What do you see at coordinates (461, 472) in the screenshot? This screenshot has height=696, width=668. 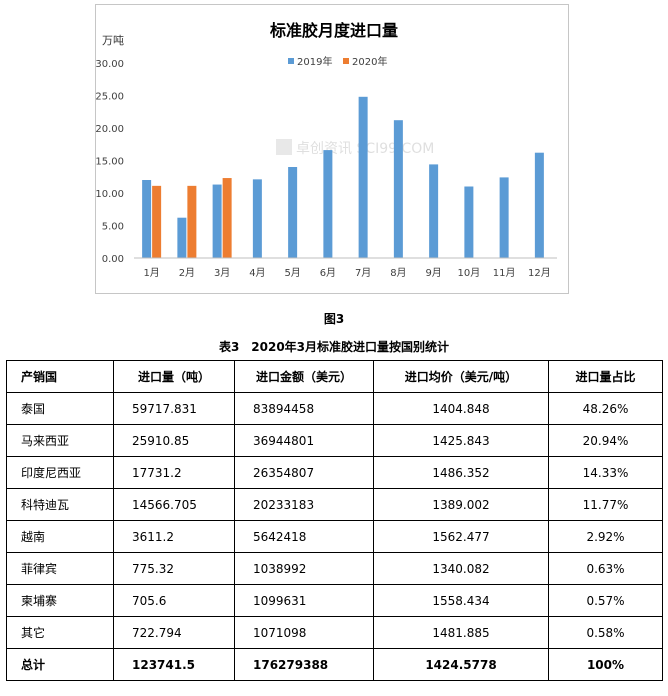 I see `cell-avg-price: 1486.352` at bounding box center [461, 472].